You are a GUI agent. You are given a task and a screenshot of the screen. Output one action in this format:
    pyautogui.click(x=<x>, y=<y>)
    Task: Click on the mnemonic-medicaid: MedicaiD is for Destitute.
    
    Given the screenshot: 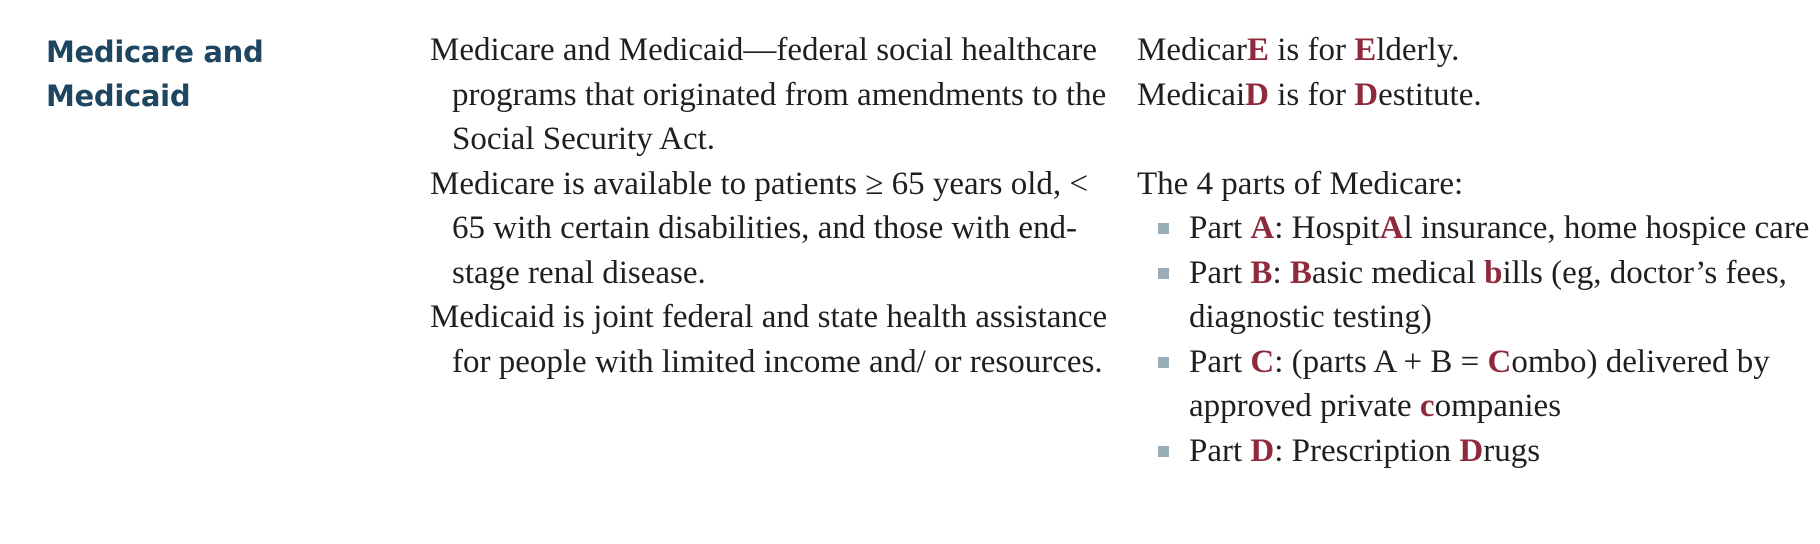 What is the action you would take?
    pyautogui.click(x=1477, y=95)
    